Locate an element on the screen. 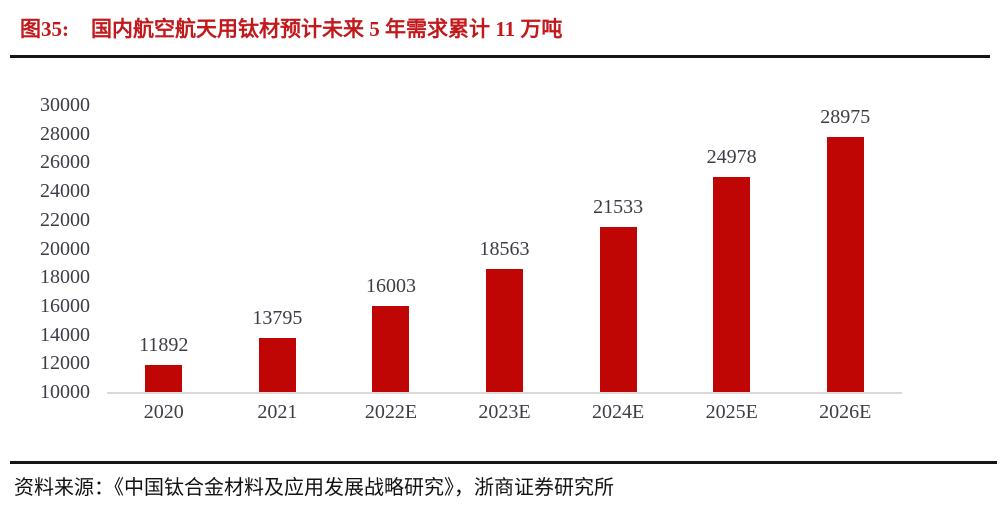  x-axis-label-2024E: 2024E is located at coordinates (618, 412).